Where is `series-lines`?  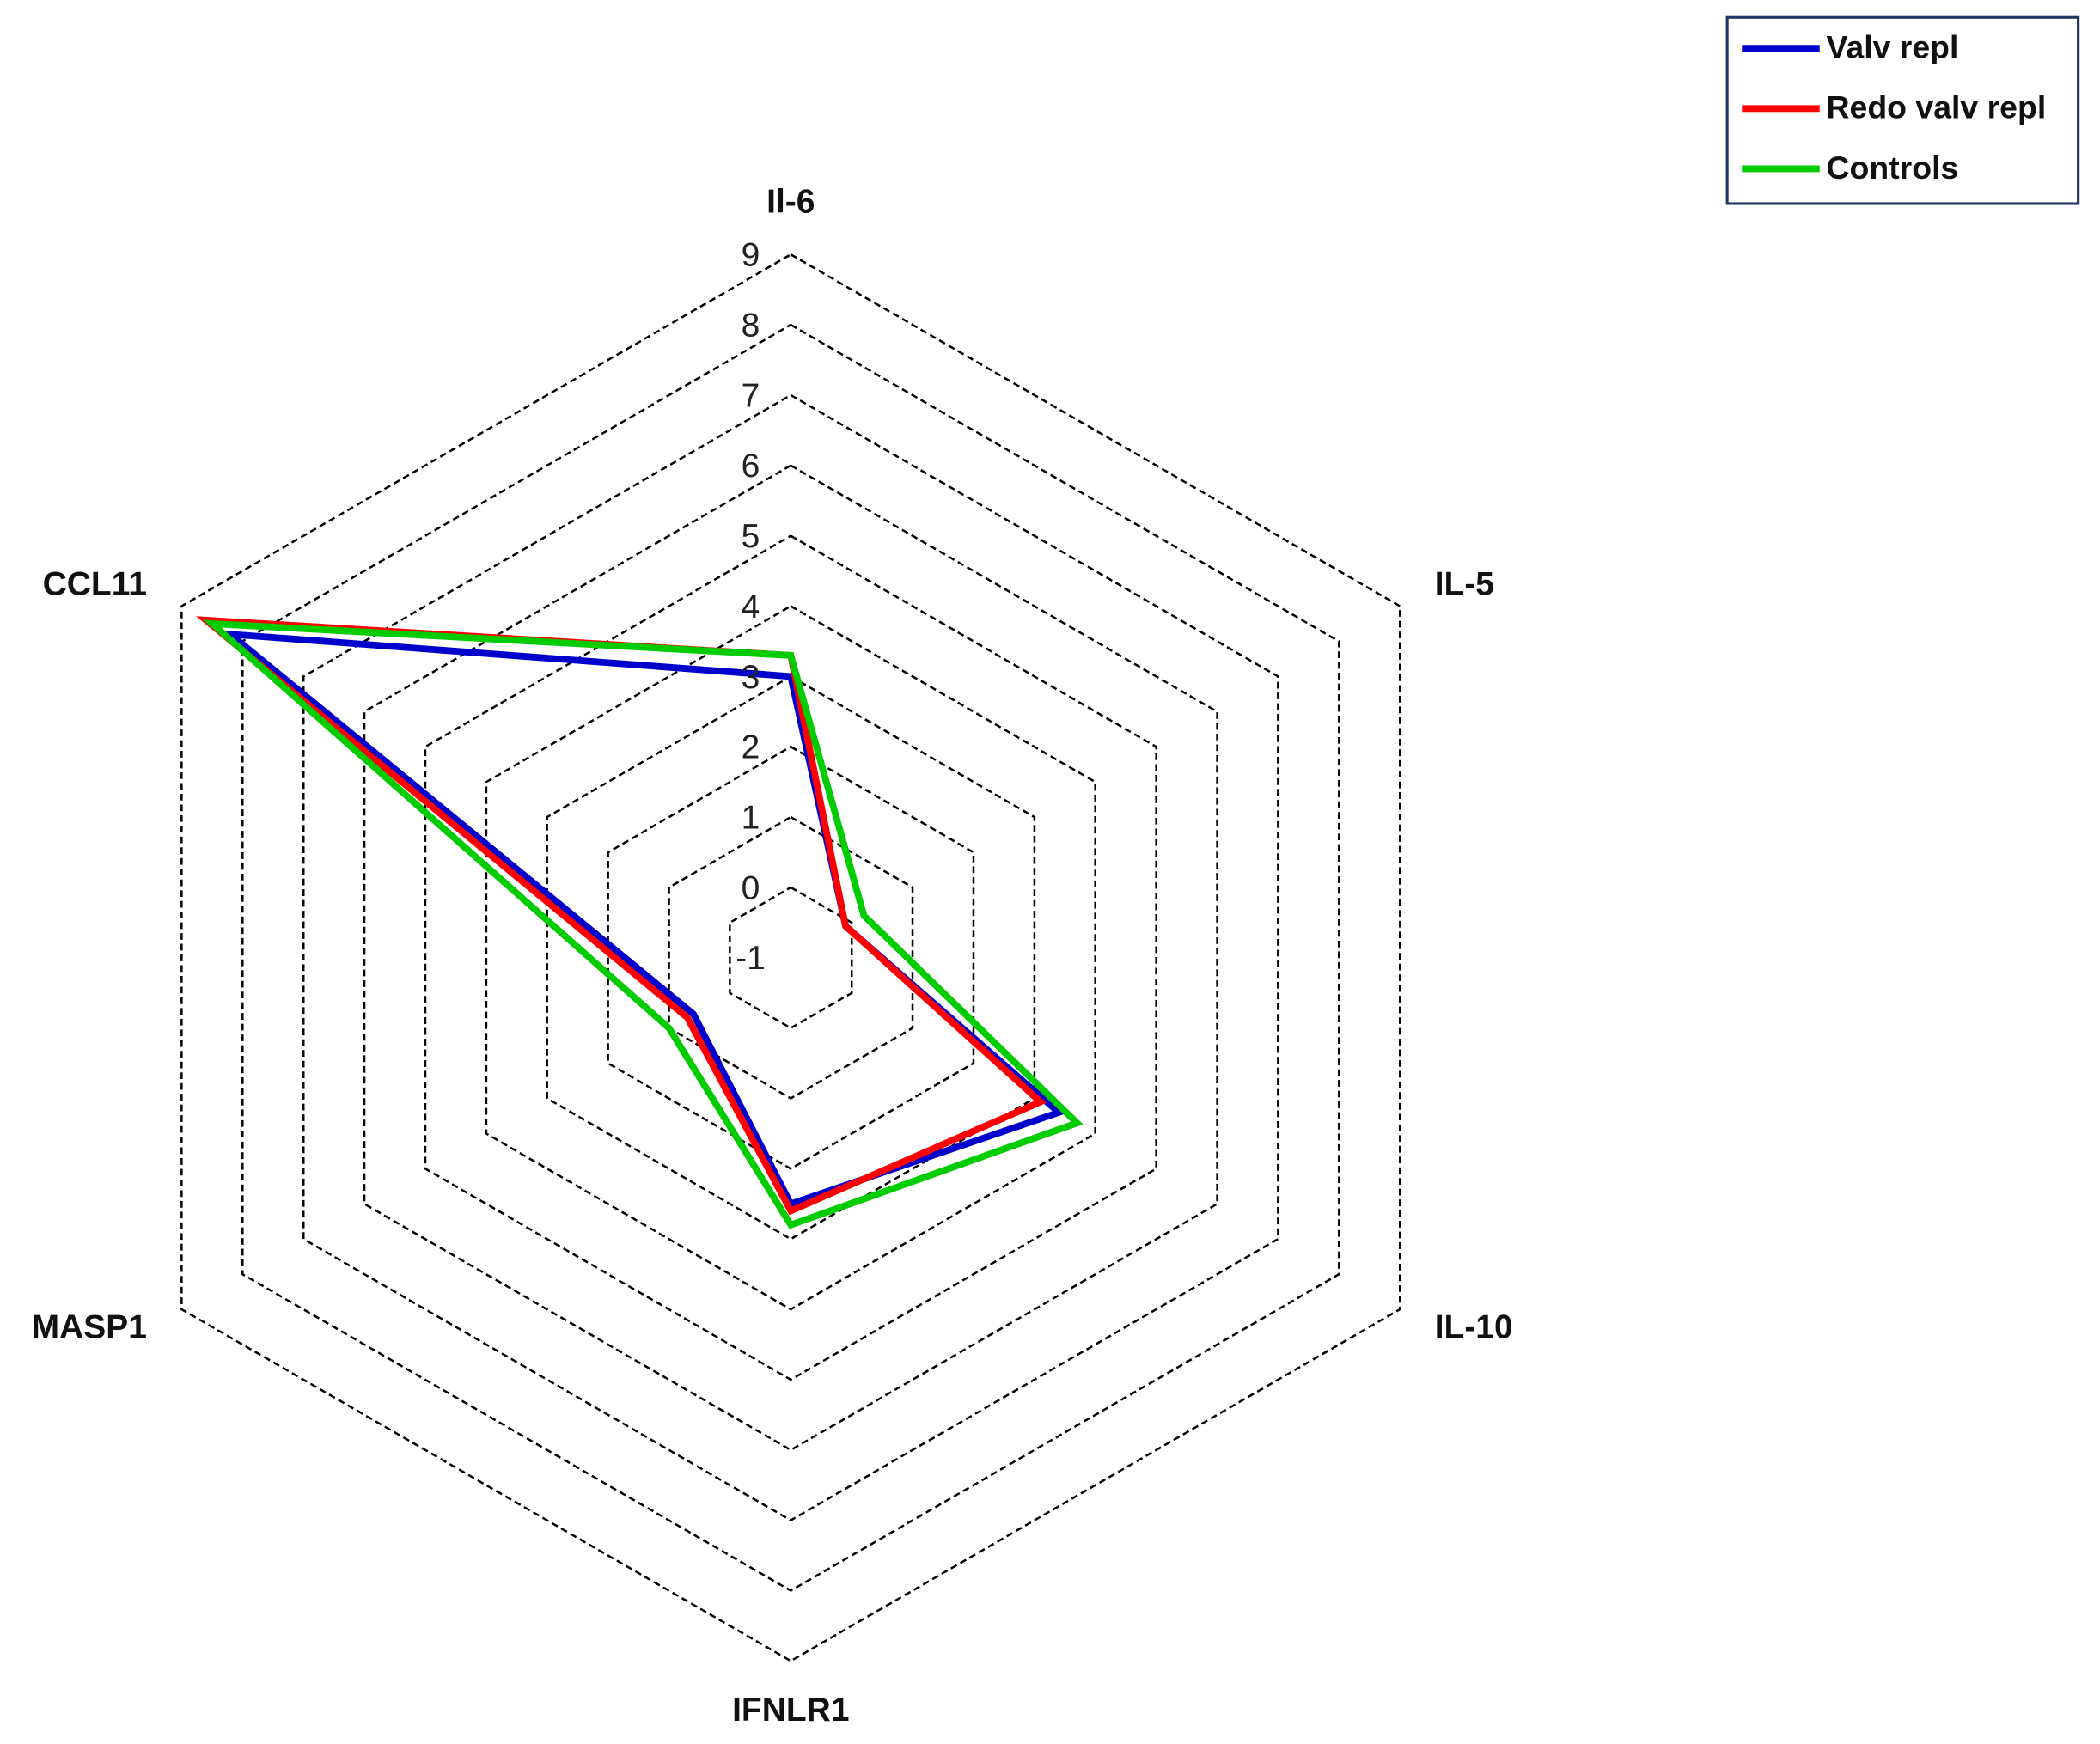 series-lines is located at coordinates (640, 922).